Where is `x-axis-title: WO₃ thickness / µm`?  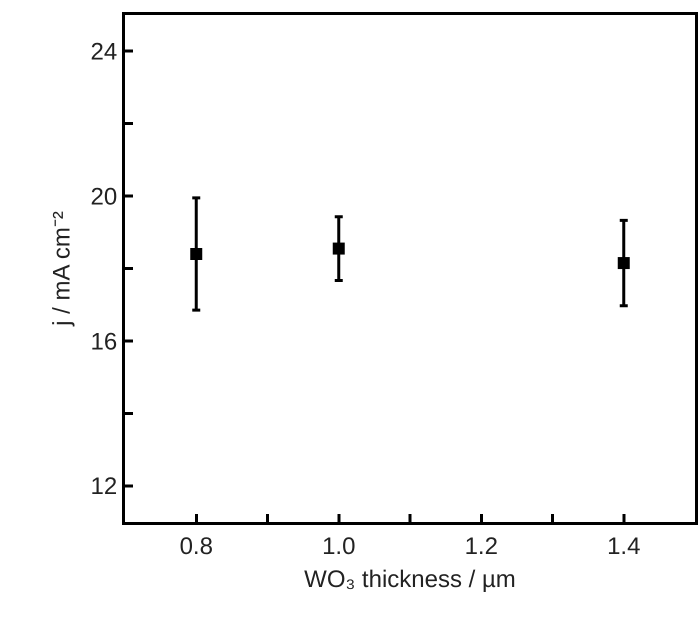
x-axis-title: WO₃ thickness / µm is located at coordinates (410, 580).